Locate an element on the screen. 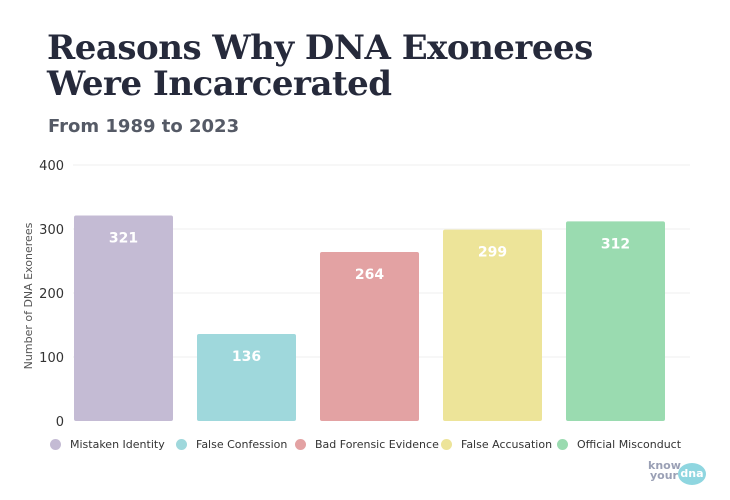 Image resolution: width=730 pixels, height=500 pixels. legend-label: Official Misconduct is located at coordinates (629, 444).